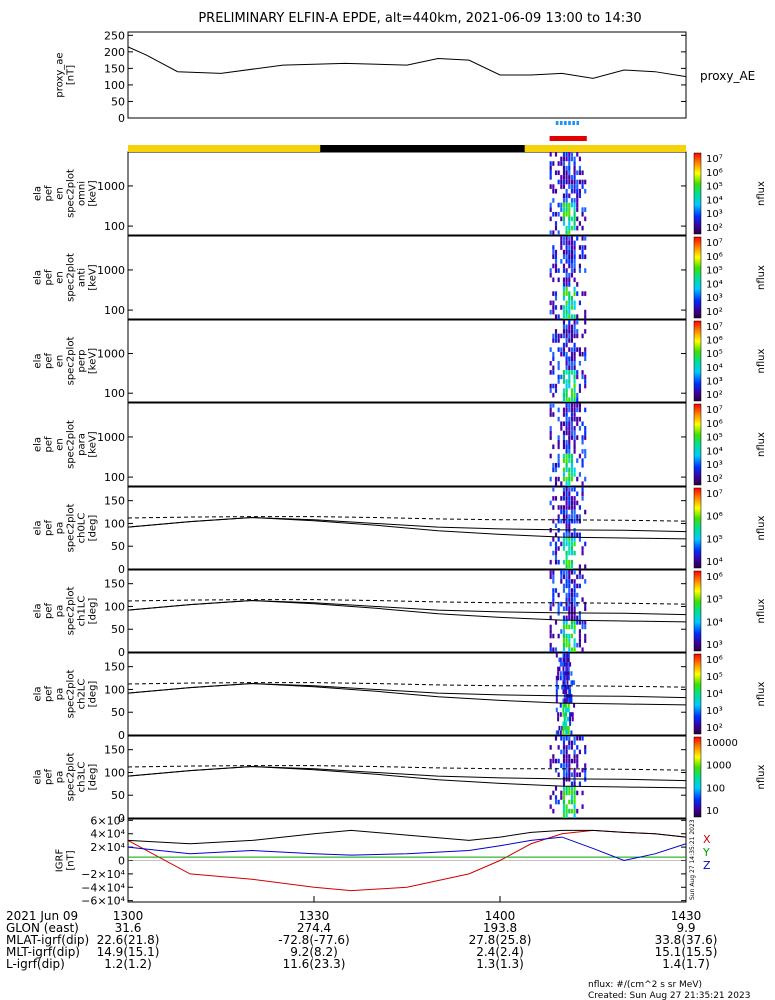 The width and height of the screenshot is (775, 1000). I want to click on en-perp-ylabel-5: [keV], so click(93, 361).